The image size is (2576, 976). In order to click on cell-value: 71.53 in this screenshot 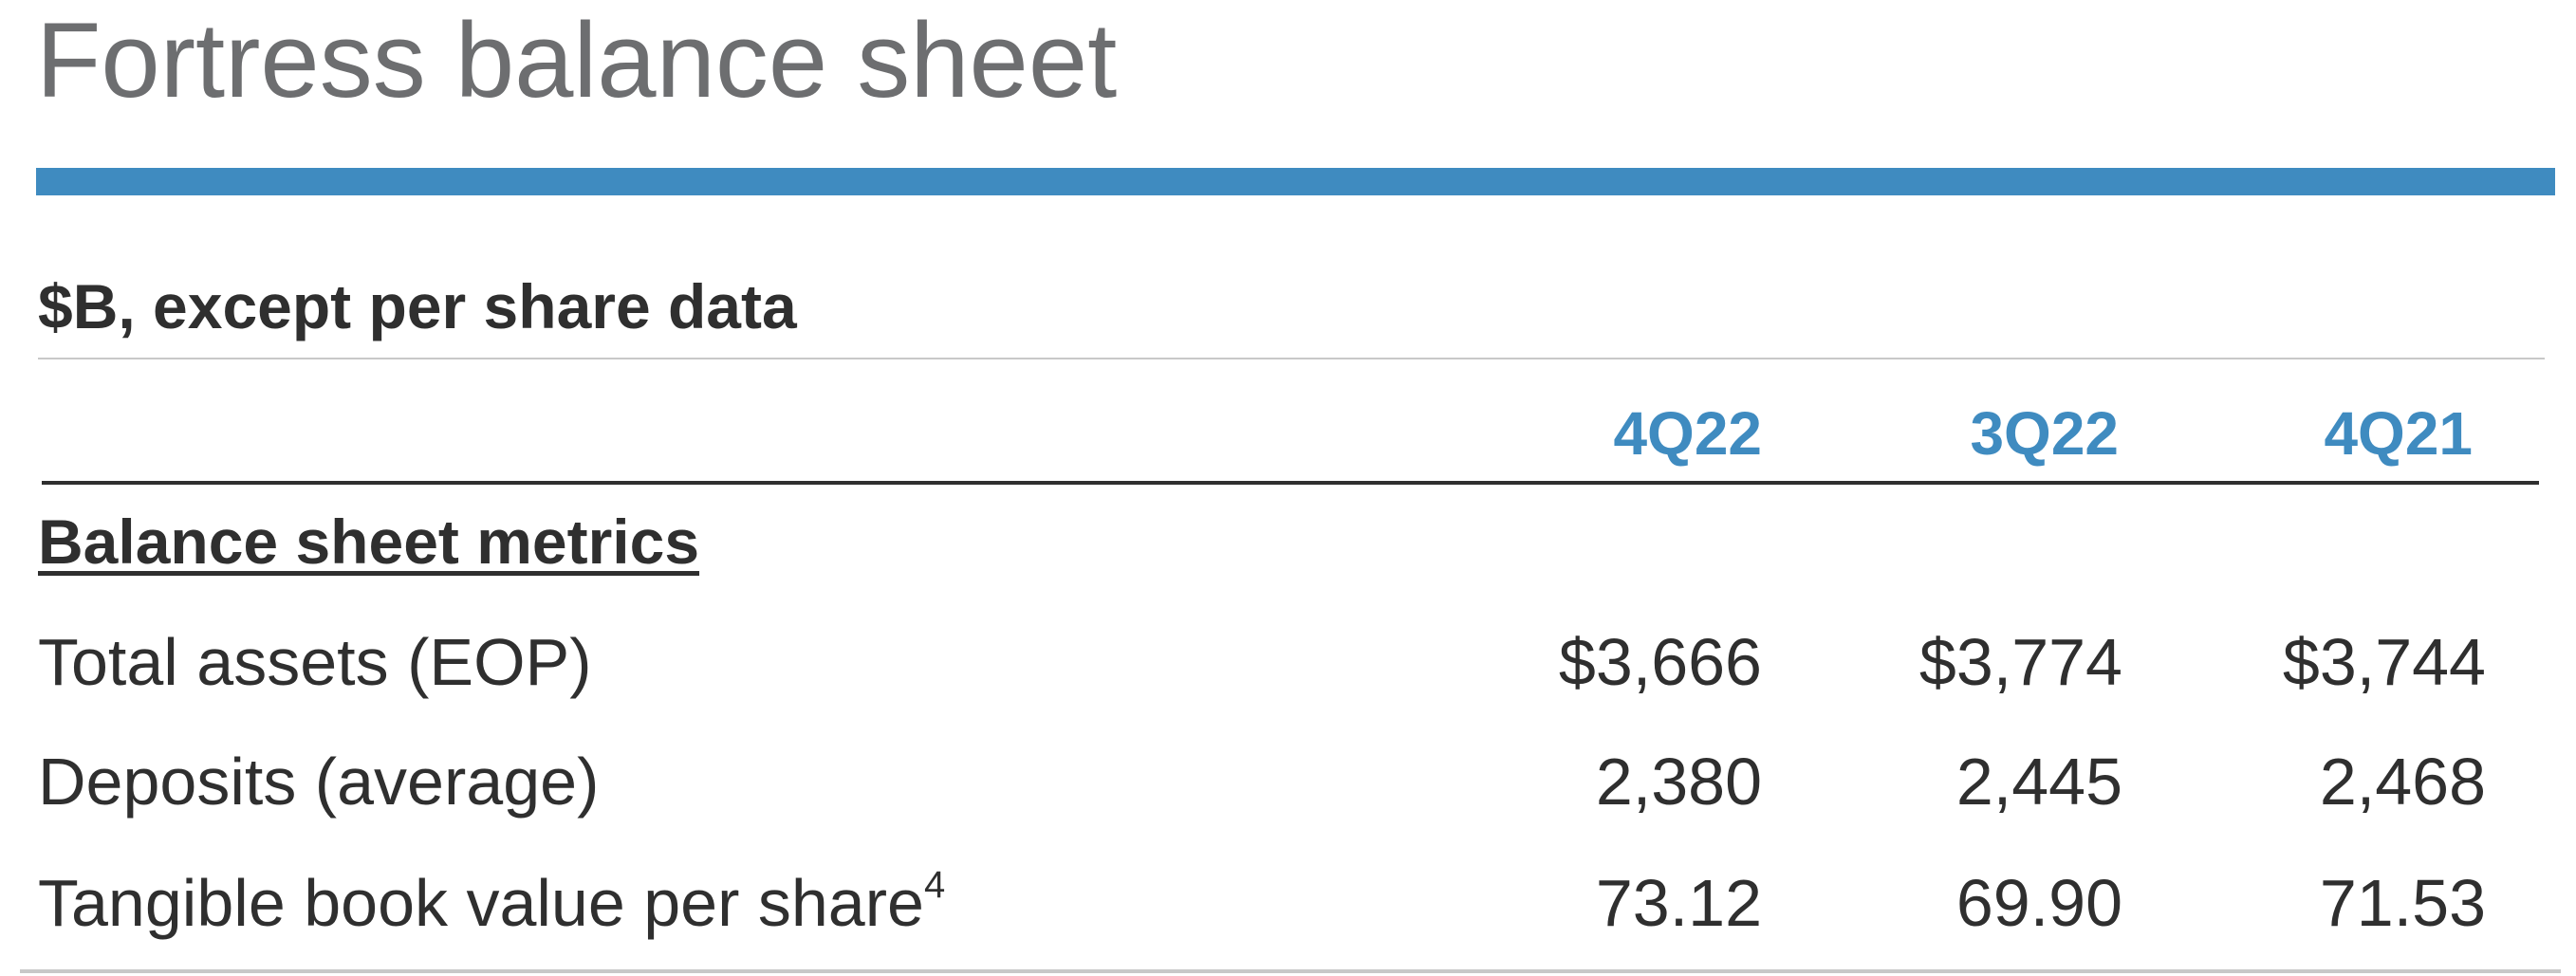, I will do `click(2402, 903)`.